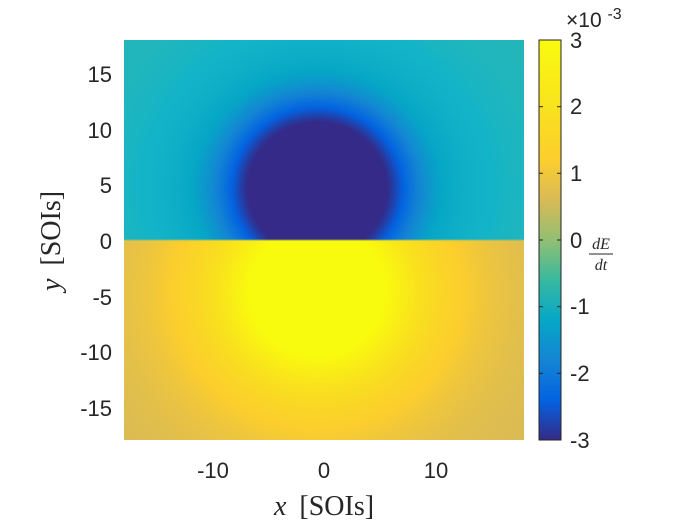  I want to click on x-tick-label: 10, so click(436, 470).